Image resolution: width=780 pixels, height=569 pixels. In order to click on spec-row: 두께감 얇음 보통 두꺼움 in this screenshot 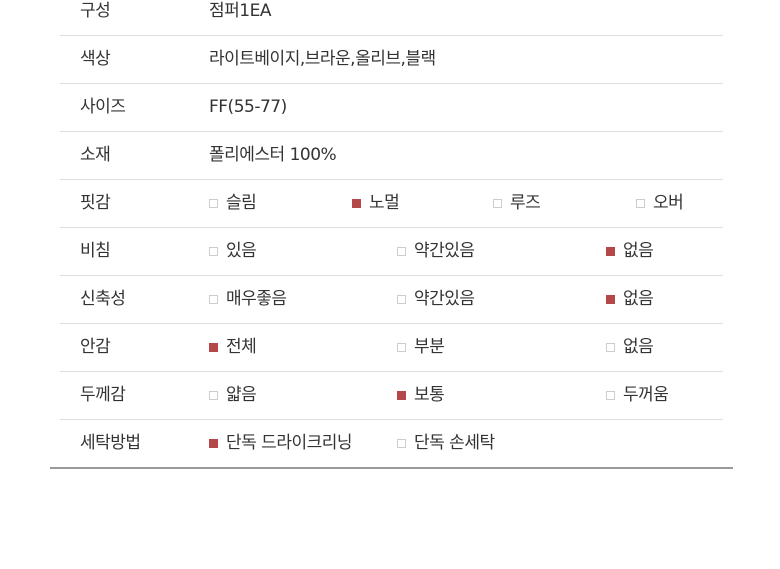, I will do `click(391, 396)`.